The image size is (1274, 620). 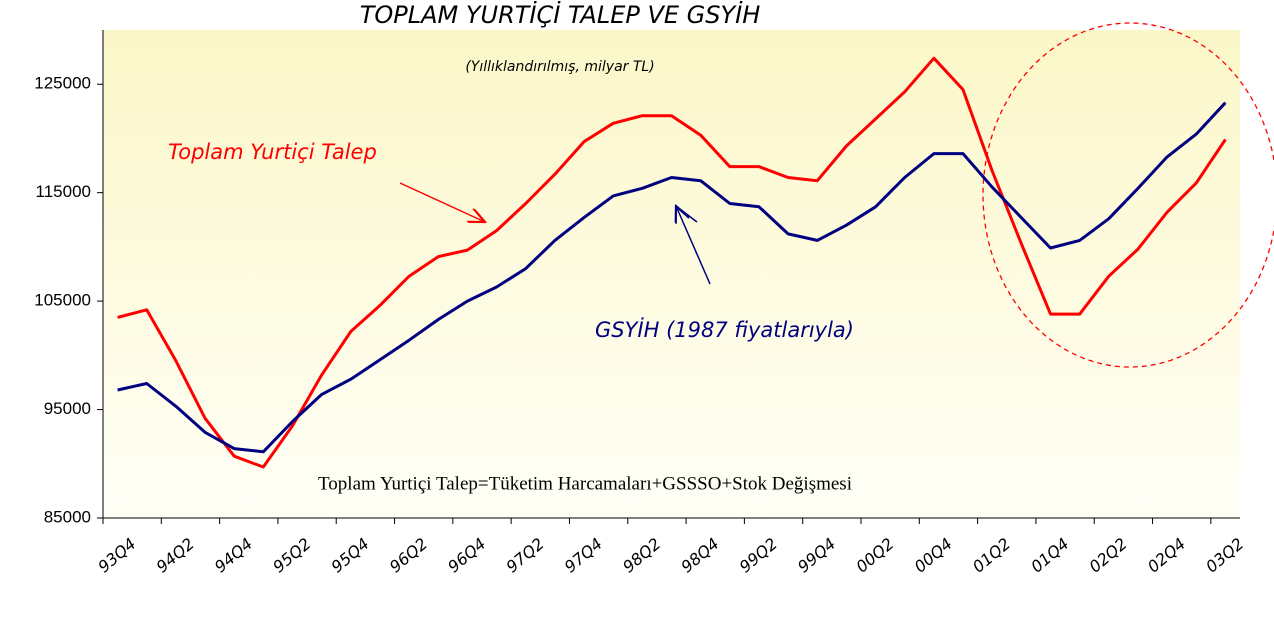 I want to click on series-label: Toplam Yurtiçi Talep, so click(x=272, y=152).